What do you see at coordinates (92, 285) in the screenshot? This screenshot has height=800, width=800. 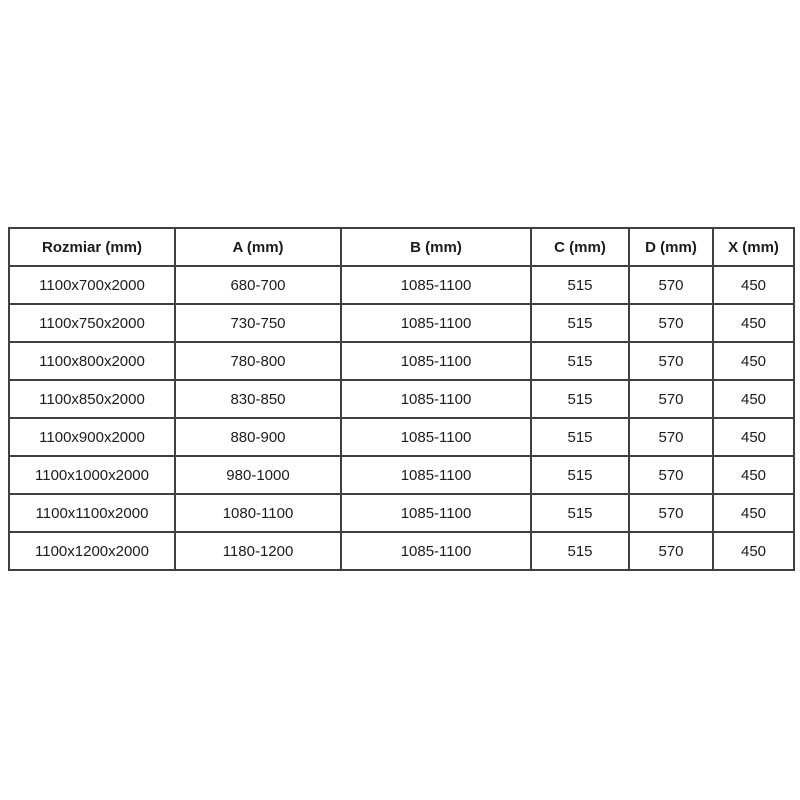 I see `cell-rozmiar: 1100x700x2000` at bounding box center [92, 285].